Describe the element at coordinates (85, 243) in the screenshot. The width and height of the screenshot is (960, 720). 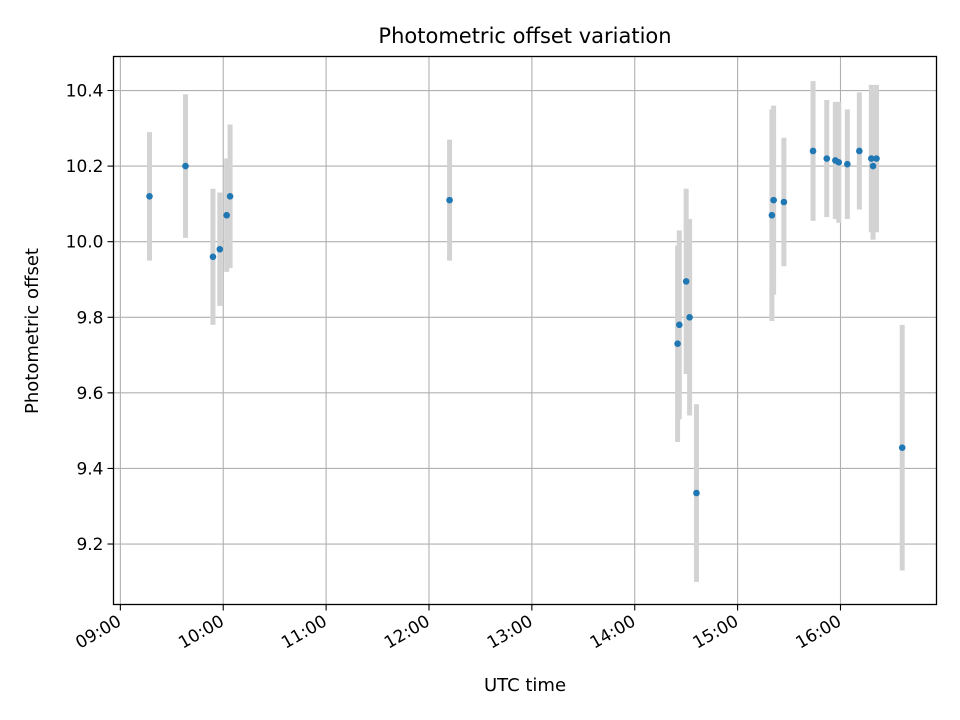
I see `y-tick-label: 10.0` at that location.